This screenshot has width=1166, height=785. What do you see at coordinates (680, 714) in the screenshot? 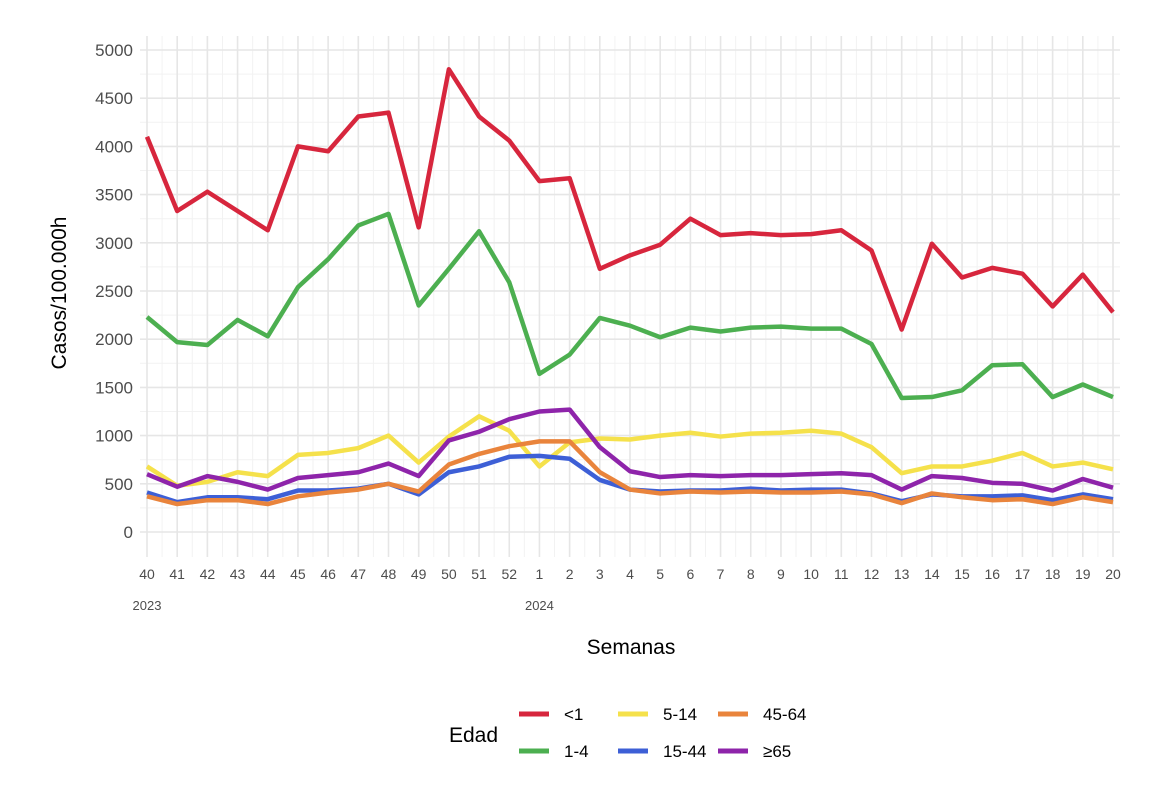
I see `legend-label: 5-14` at bounding box center [680, 714].